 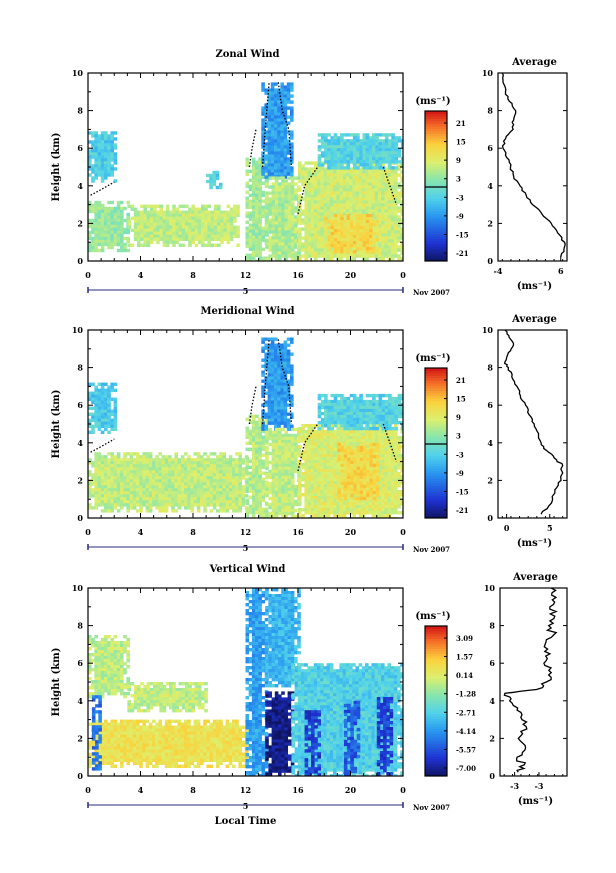 I want to click on chart-title: Zonal Wind, so click(x=247, y=54).